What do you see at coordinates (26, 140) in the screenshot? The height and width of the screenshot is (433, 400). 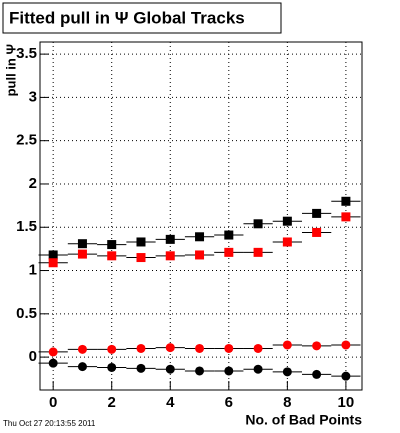 I see `y-tick-label: 2.5` at bounding box center [26, 140].